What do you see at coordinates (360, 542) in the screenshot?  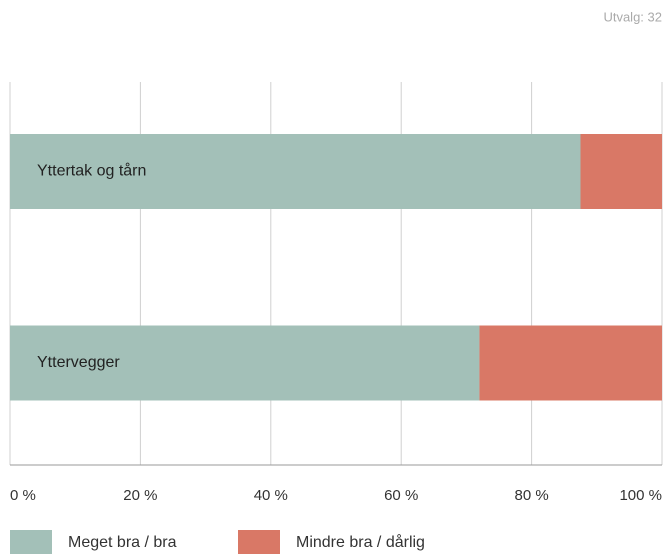 I see `legend-label: Mindre bra / dårlig` at bounding box center [360, 542].